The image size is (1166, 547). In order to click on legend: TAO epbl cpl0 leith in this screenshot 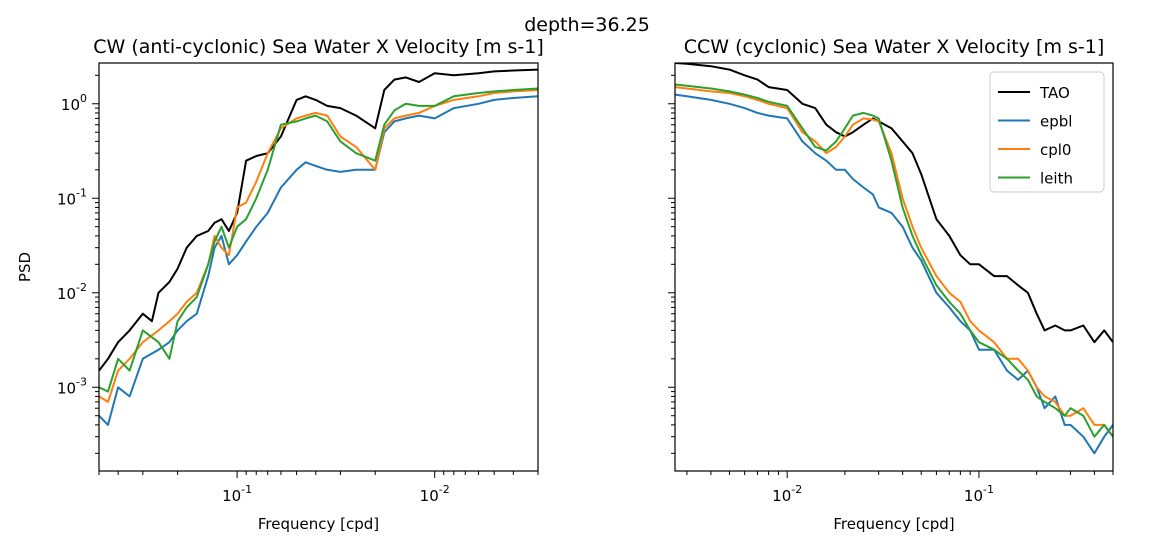, I will do `click(1047, 132)`.